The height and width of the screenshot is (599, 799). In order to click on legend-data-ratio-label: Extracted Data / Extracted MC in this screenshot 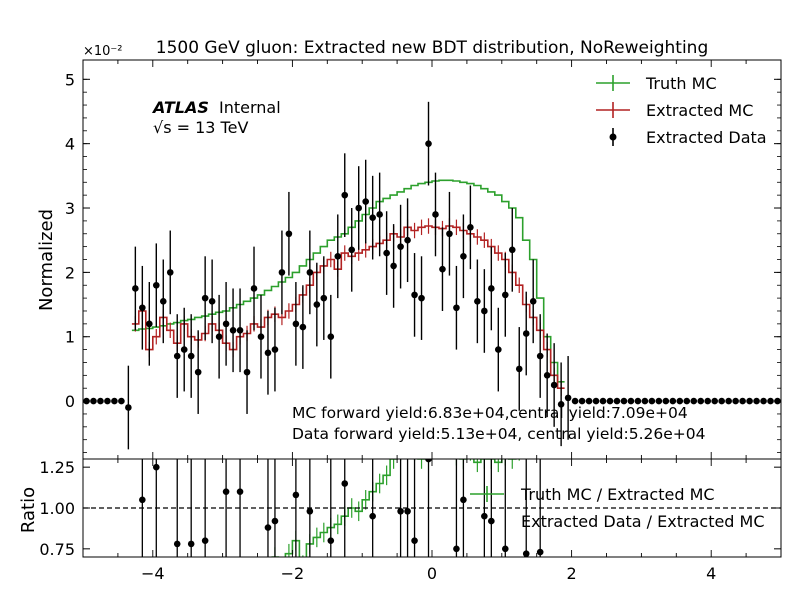, I will do `click(643, 521)`.